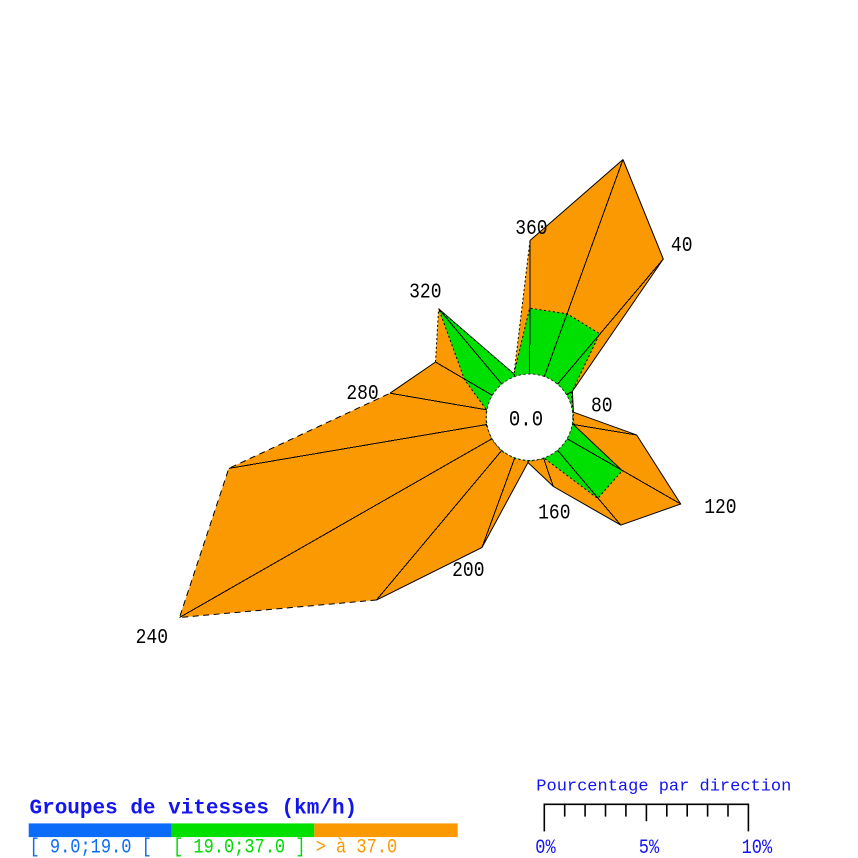 This screenshot has height=858, width=858. What do you see at coordinates (425, 292) in the screenshot?
I see `svg-text: 320` at bounding box center [425, 292].